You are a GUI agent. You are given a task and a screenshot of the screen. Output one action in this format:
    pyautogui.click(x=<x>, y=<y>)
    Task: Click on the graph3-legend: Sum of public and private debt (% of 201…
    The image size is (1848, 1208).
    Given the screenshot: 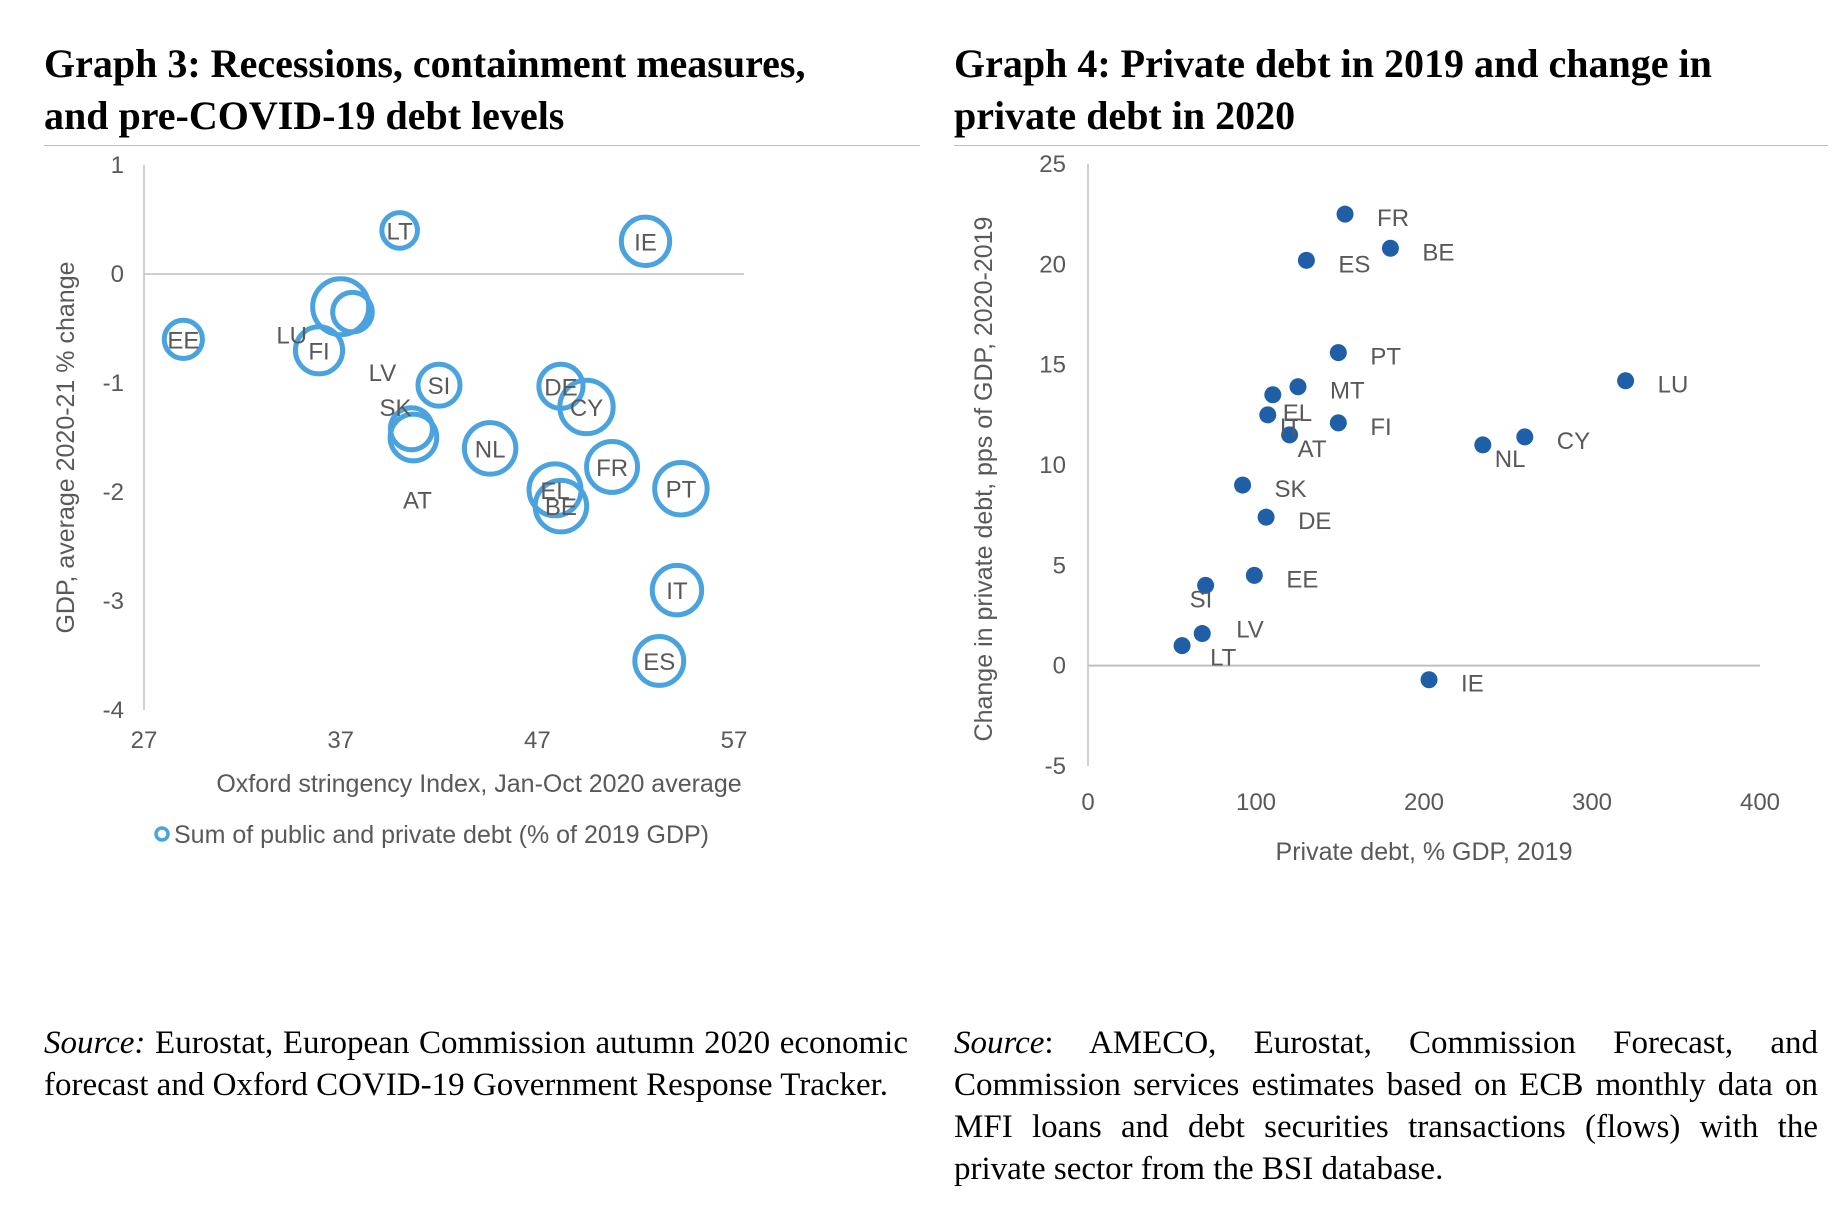 What is the action you would take?
    pyautogui.click(x=431, y=835)
    